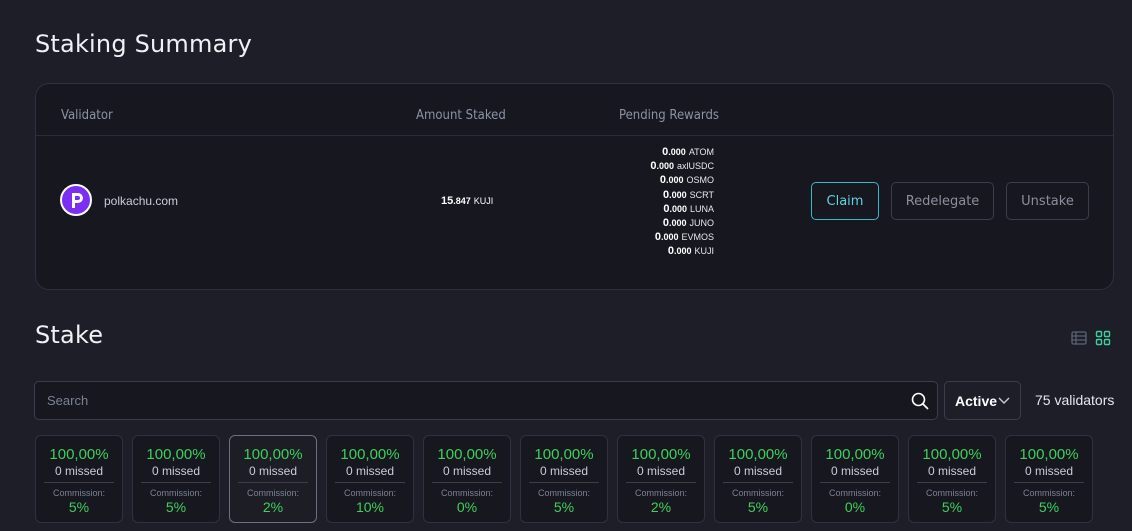  Describe the element at coordinates (87, 115) in the screenshot. I see `validator-column-header: Validator` at that location.